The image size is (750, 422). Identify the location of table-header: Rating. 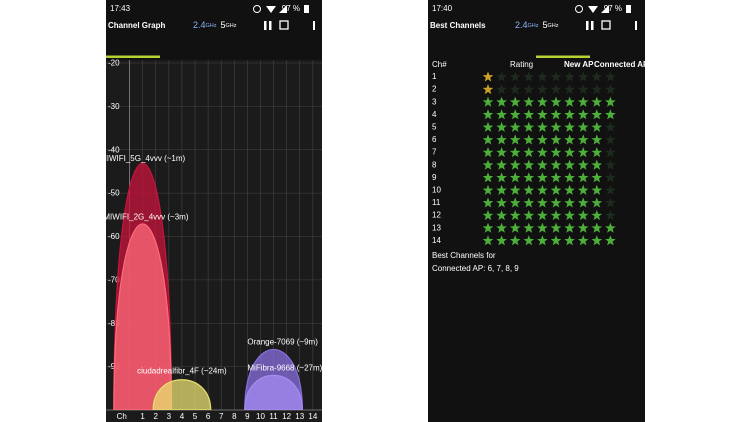
(521, 64).